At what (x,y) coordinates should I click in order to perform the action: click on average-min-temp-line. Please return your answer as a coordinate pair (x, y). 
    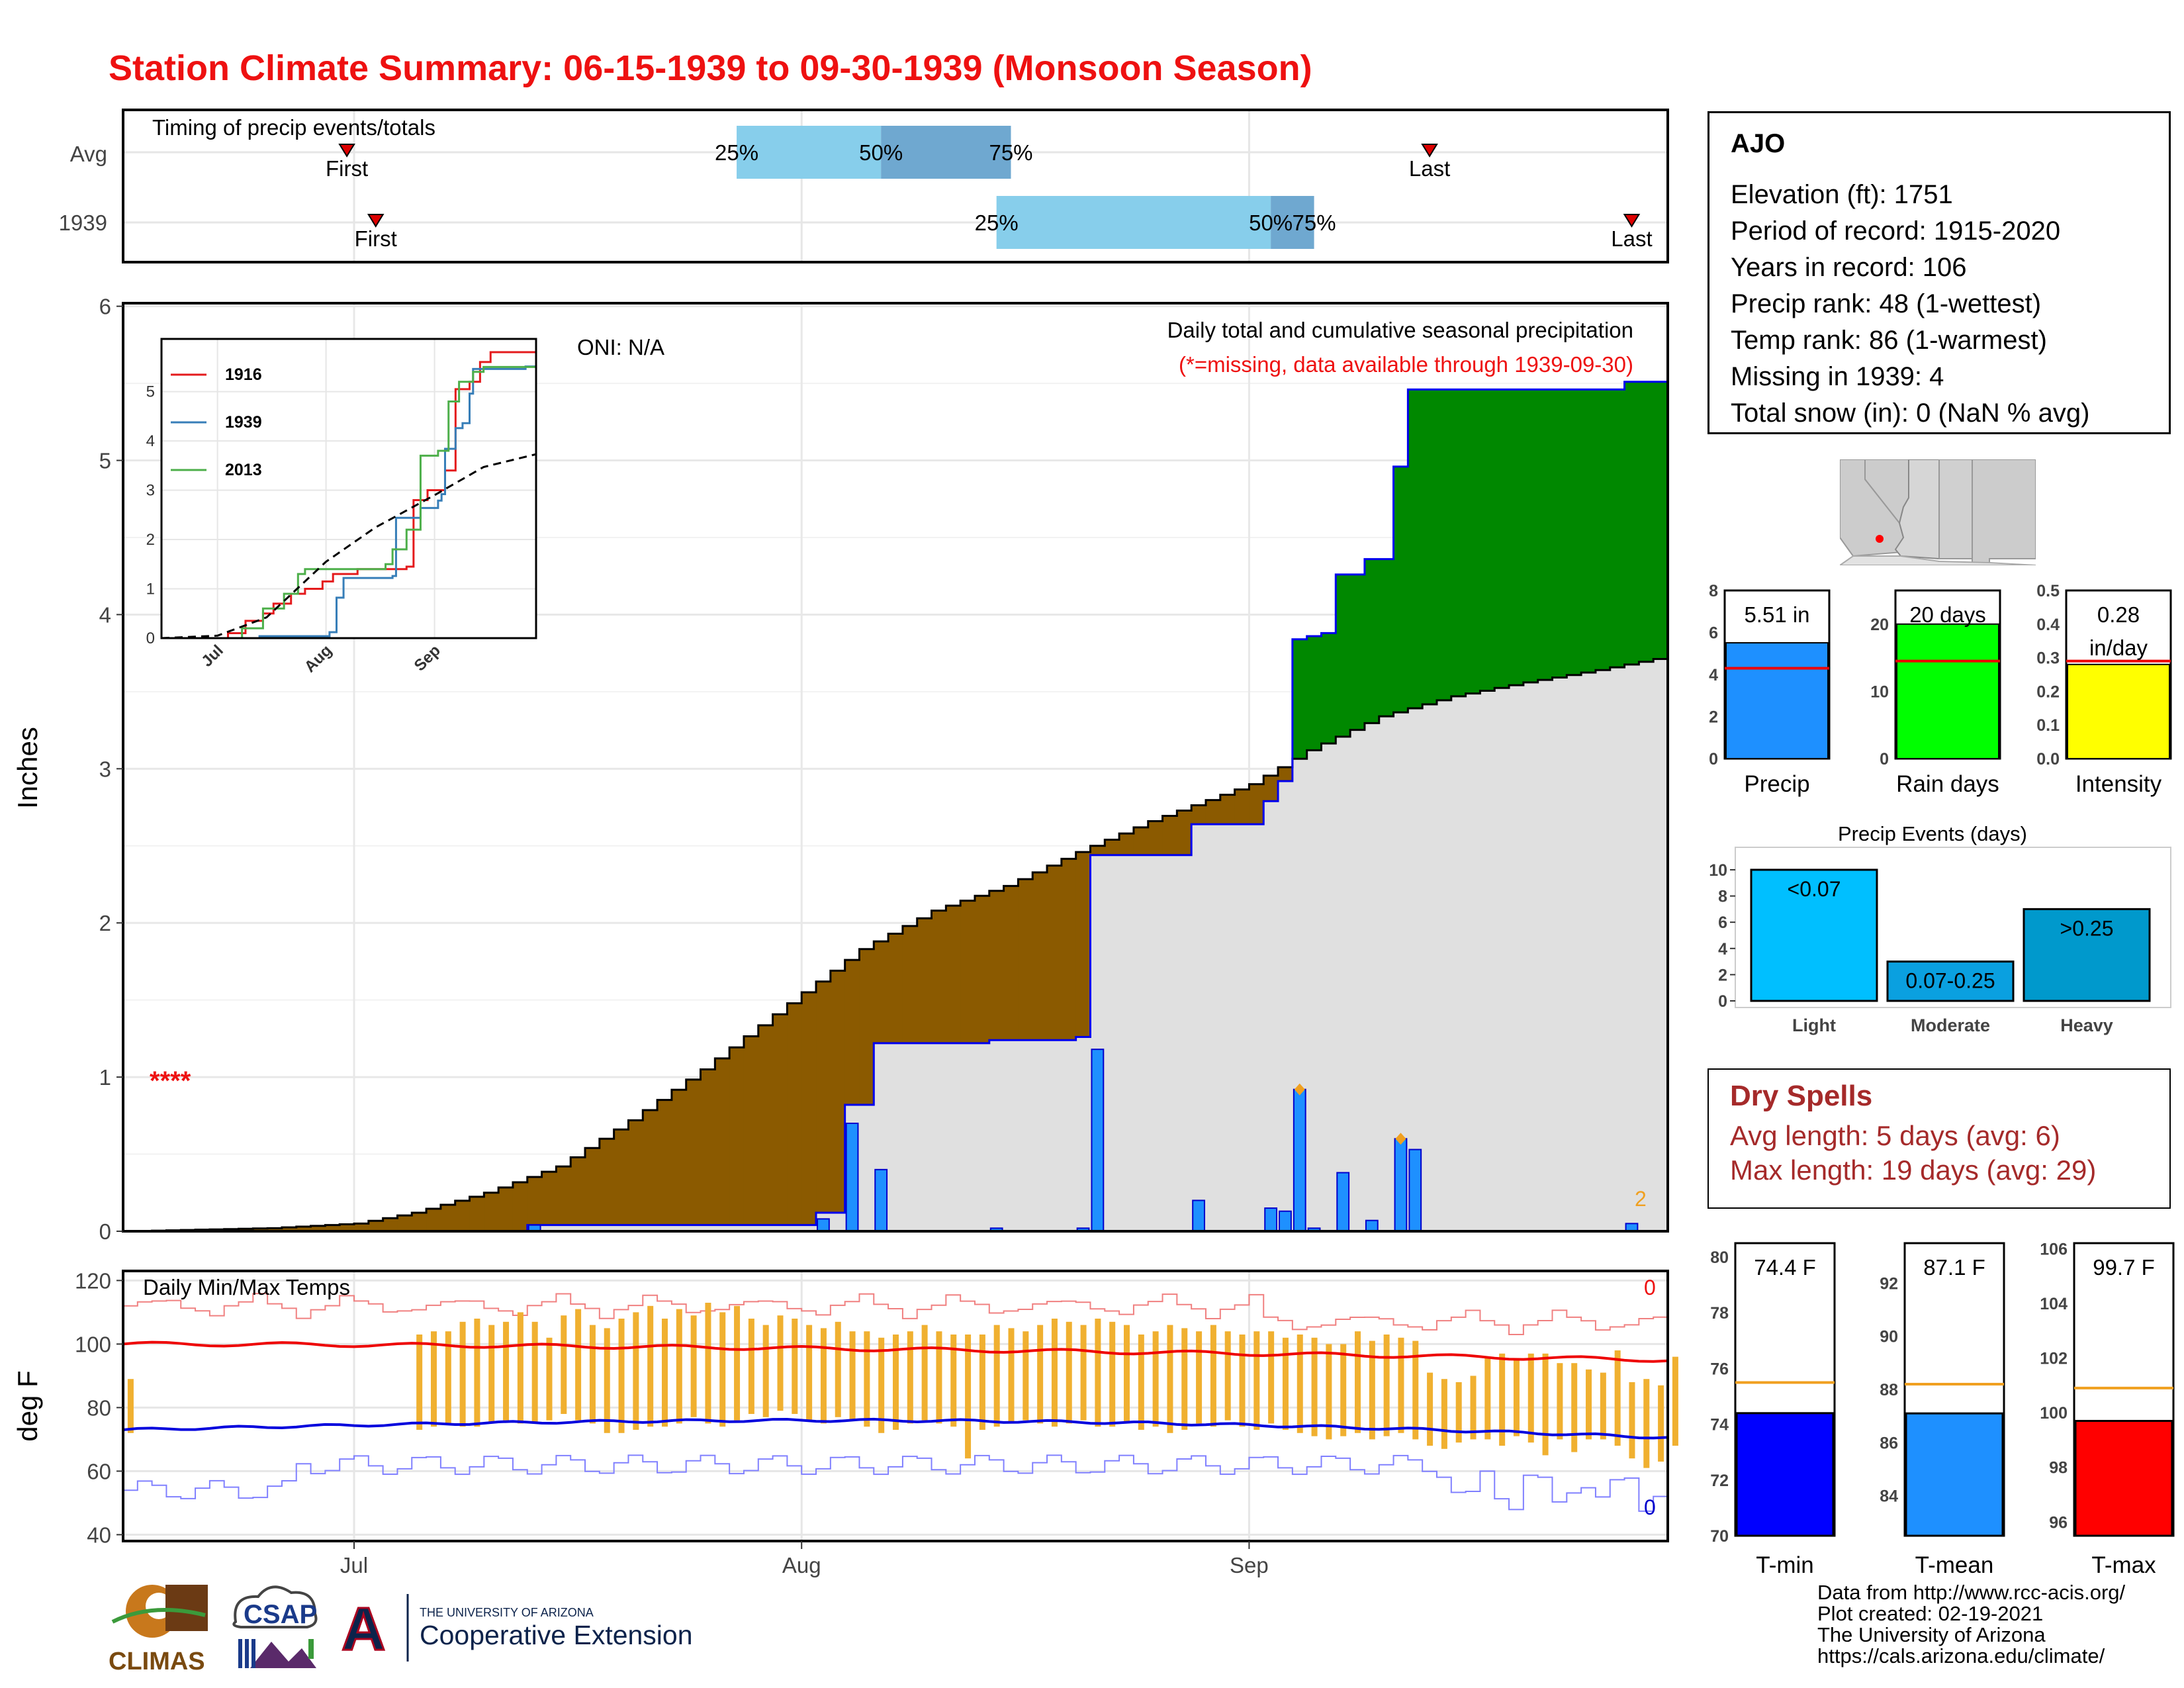
    Looking at the image, I should click on (895, 1428).